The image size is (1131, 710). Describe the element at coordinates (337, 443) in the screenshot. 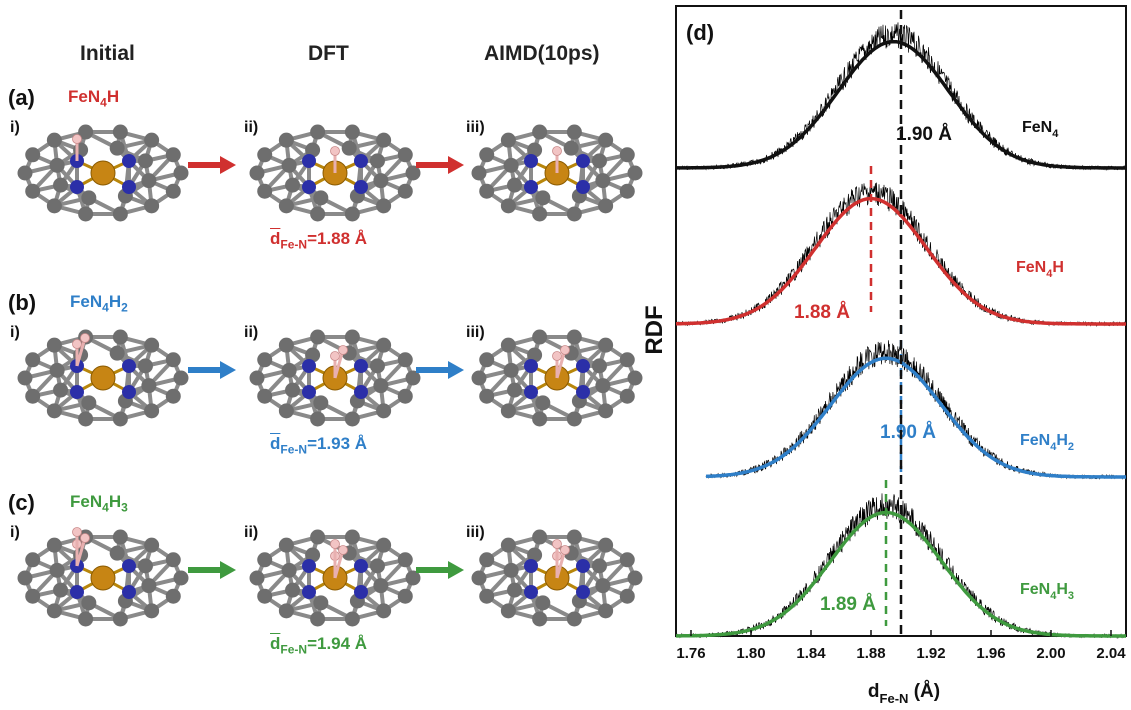

I see `bond-length-value: =1.93 Å` at that location.